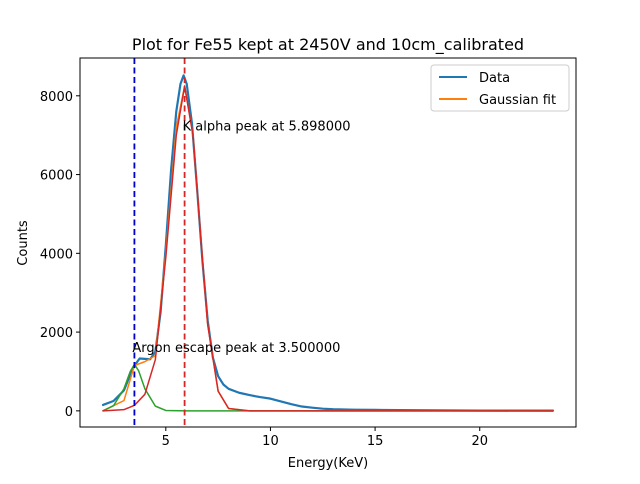 The height and width of the screenshot is (484, 640). Describe the element at coordinates (56, 97) in the screenshot. I see `y-tick-label: 8000` at that location.